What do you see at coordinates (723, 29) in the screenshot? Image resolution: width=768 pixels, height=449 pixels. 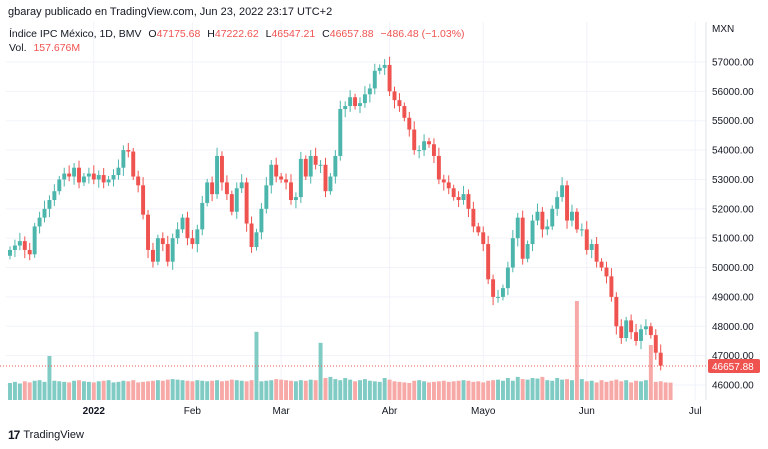 I see `currency-label: MXN` at bounding box center [723, 29].